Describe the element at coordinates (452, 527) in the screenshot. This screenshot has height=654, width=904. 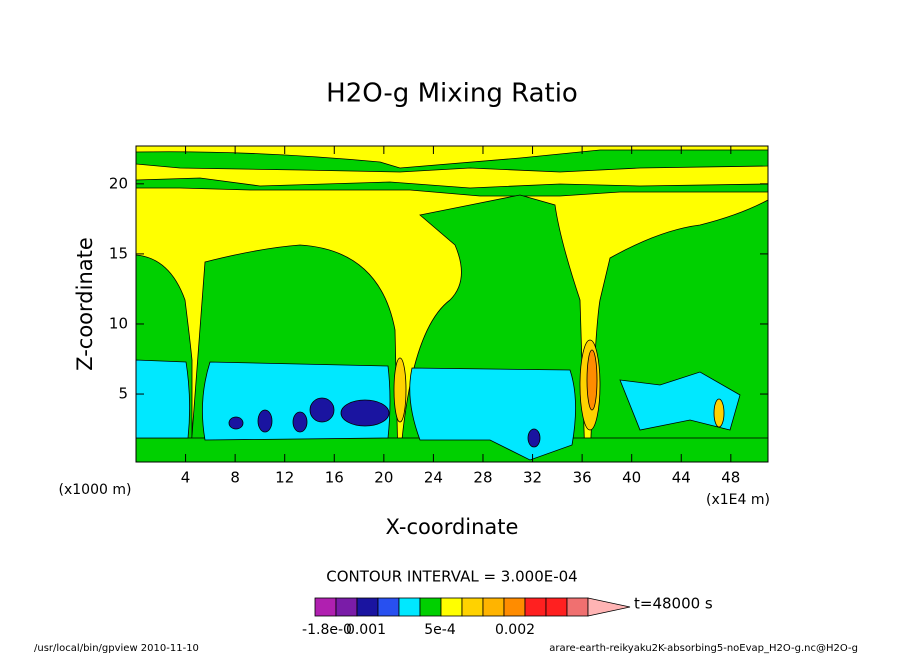
I see `x-axis-label: X-coordinate` at that location.